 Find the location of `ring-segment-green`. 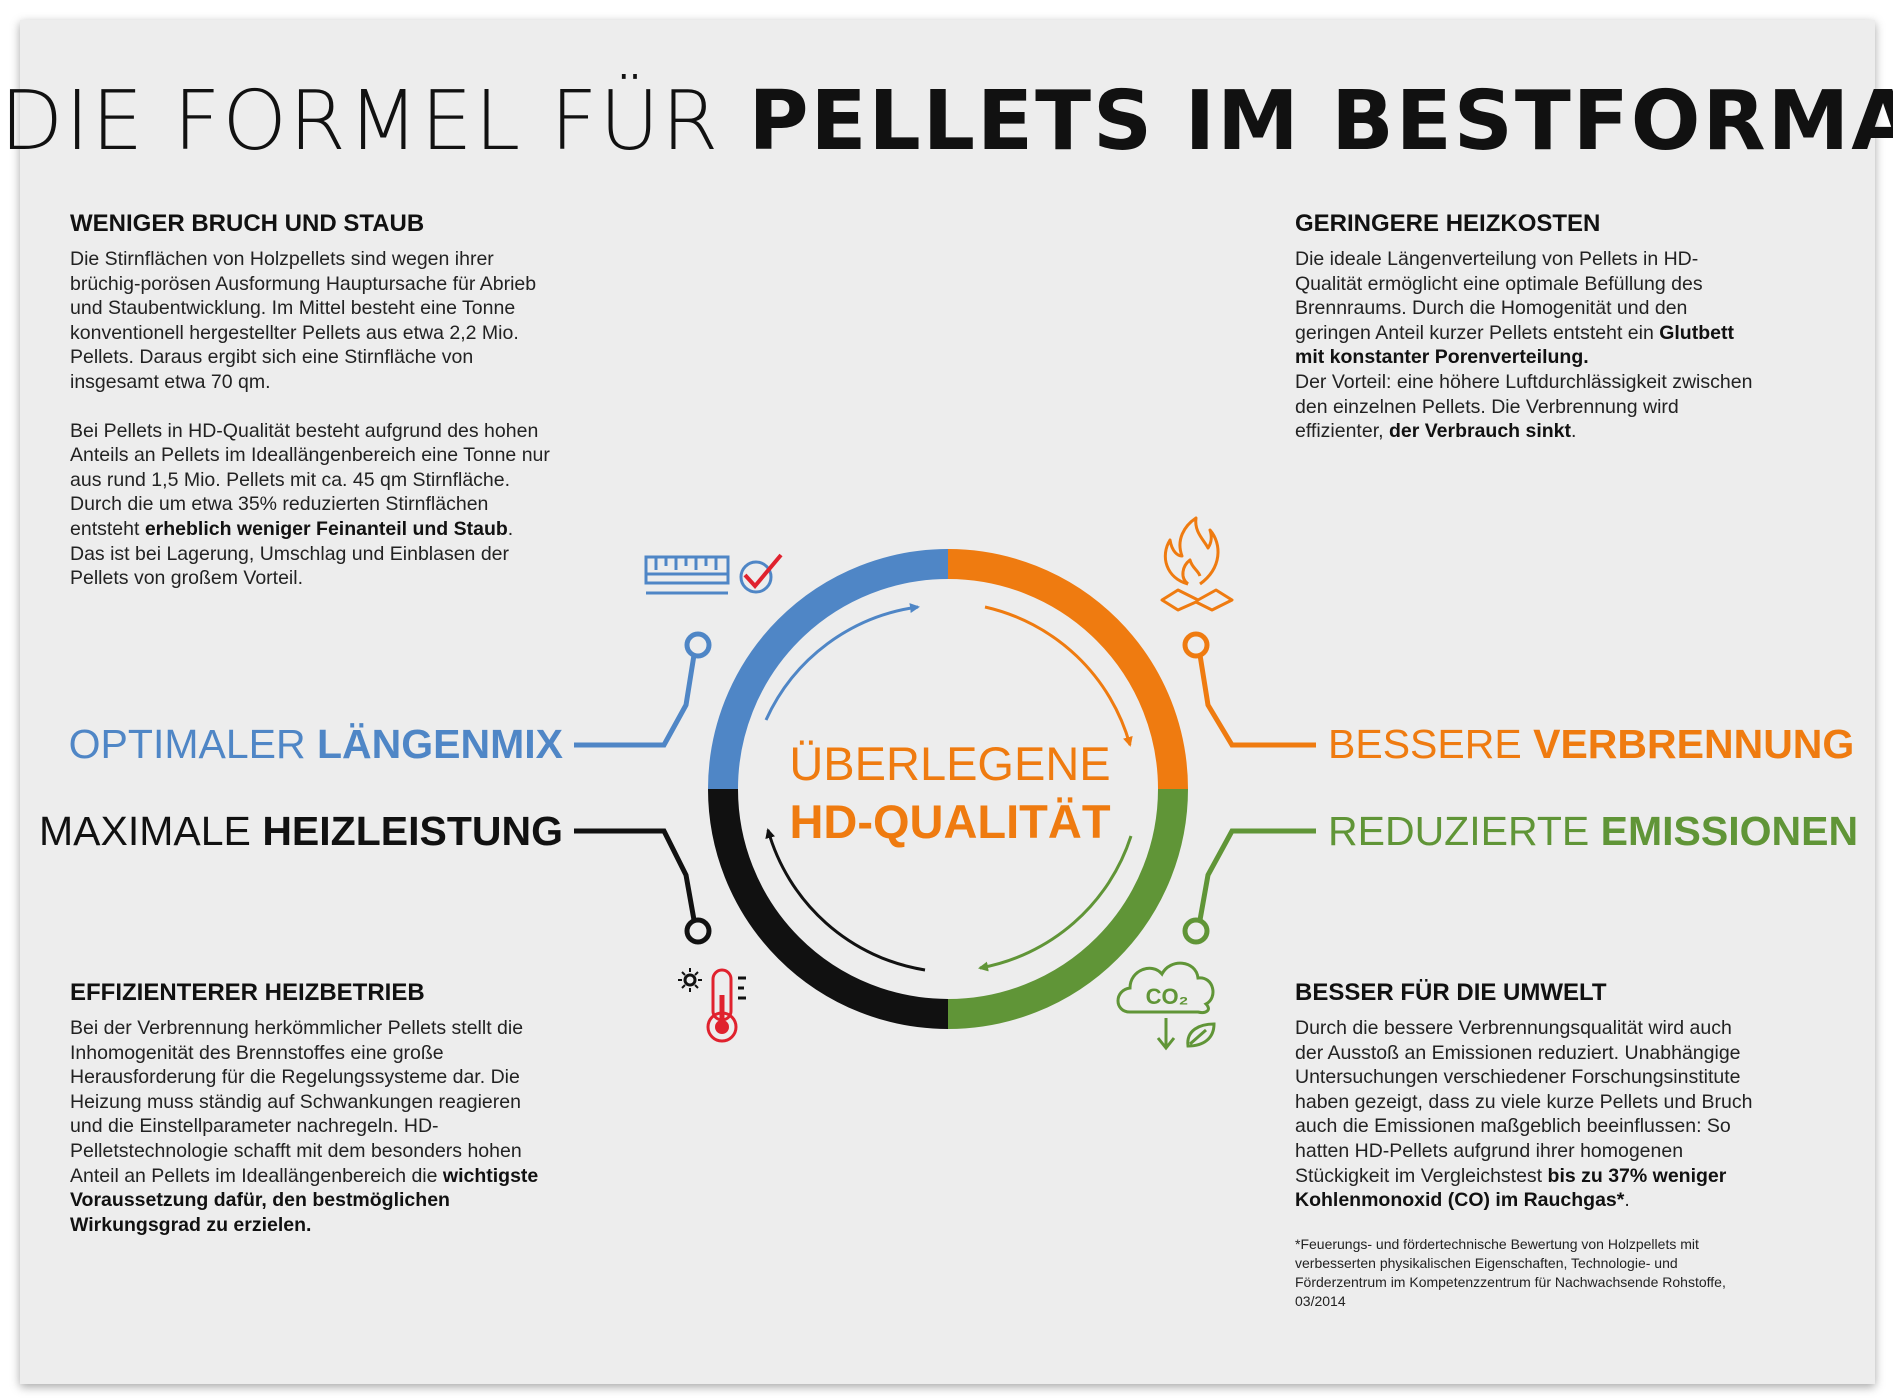

ring-segment-green is located at coordinates (1067, 908).